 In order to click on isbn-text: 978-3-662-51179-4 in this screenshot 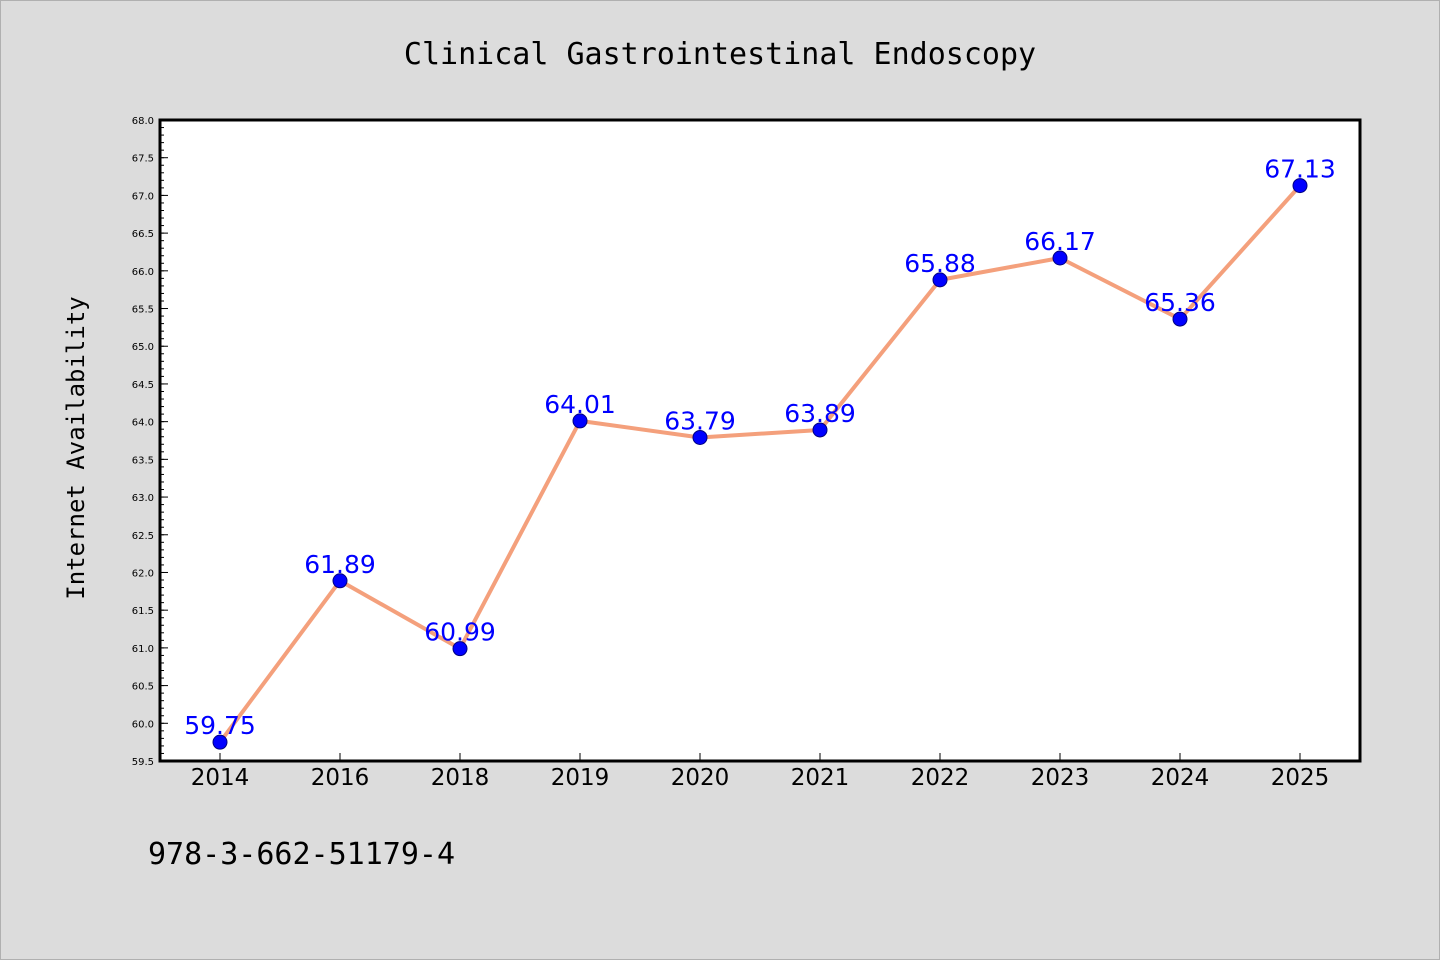, I will do `click(301, 854)`.